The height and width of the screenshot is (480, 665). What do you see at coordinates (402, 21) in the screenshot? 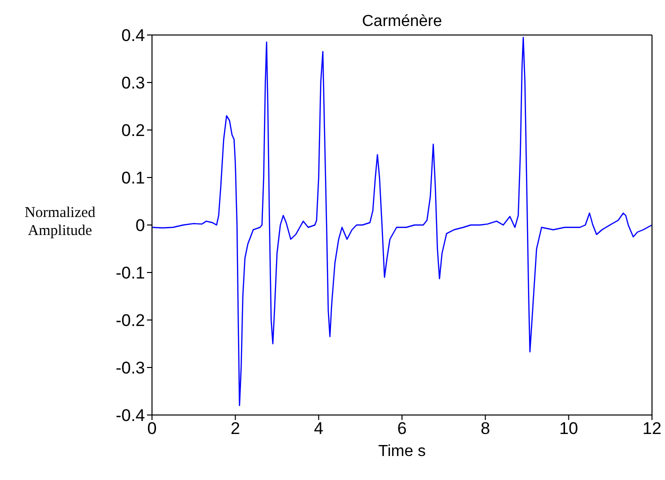
I see `chart-title: Carménère` at bounding box center [402, 21].